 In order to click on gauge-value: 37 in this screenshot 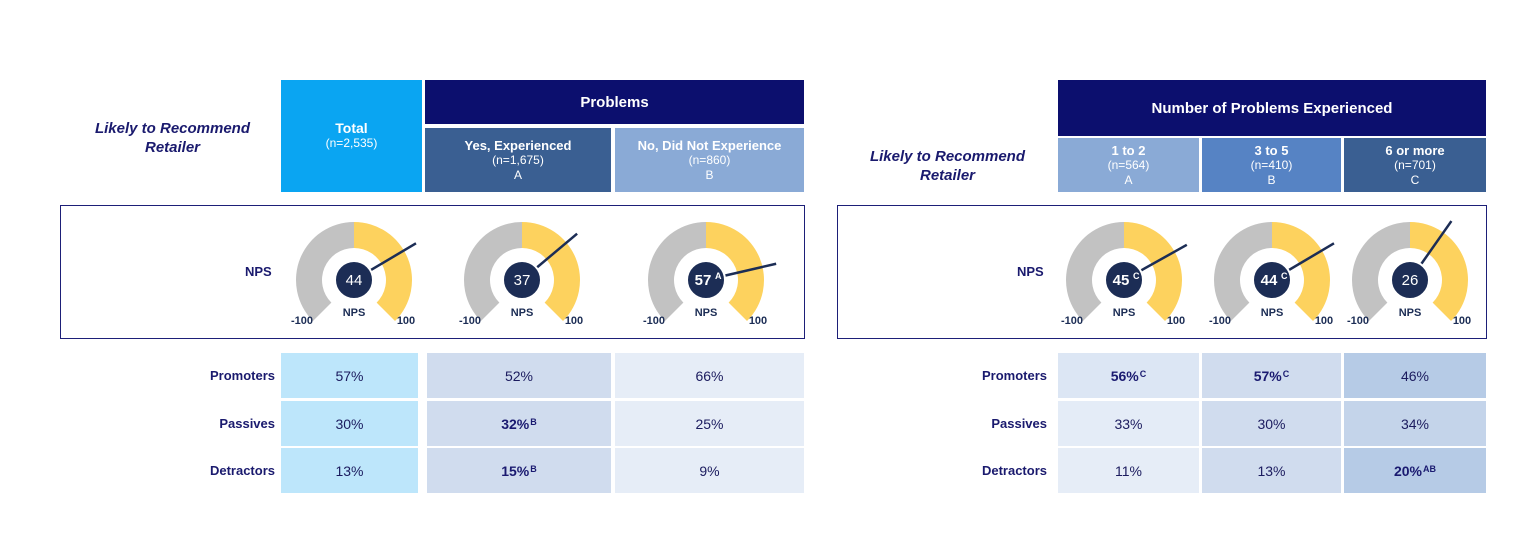, I will do `click(522, 280)`.